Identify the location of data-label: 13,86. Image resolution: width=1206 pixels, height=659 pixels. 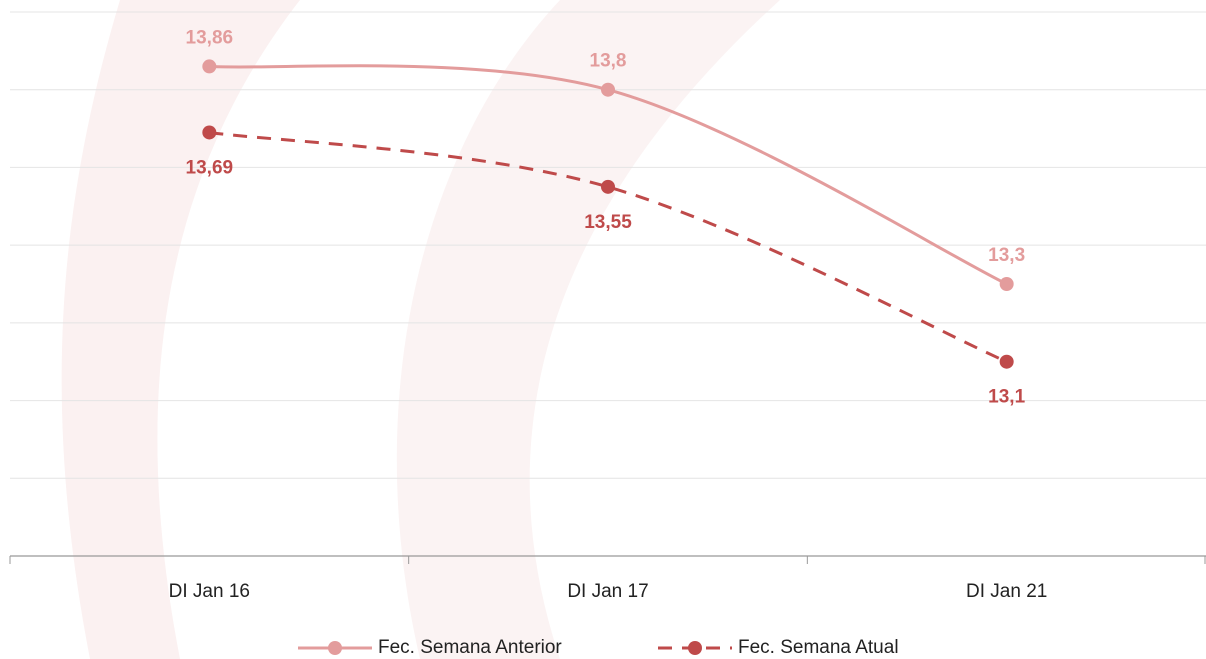
(210, 37).